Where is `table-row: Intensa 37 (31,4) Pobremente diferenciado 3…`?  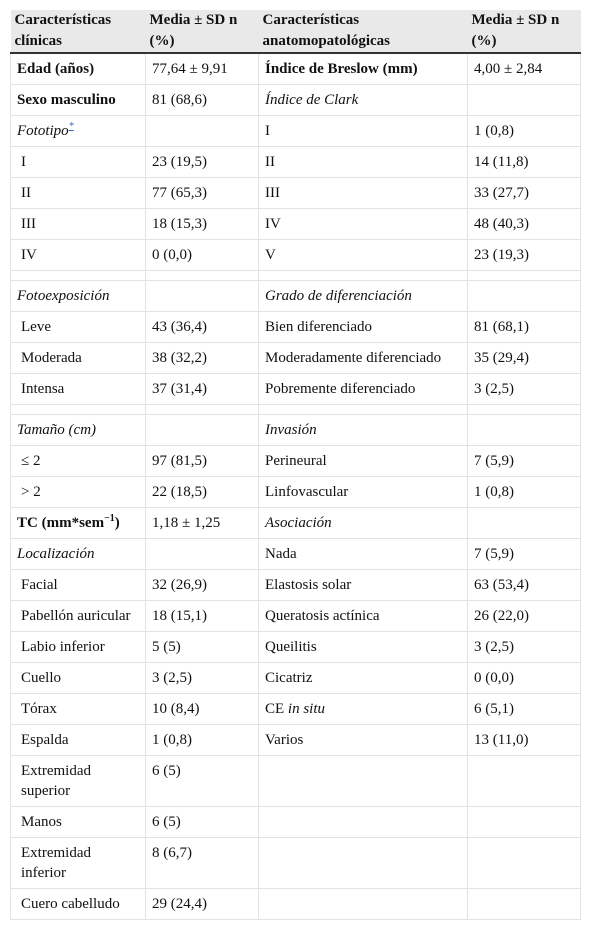
table-row: Intensa 37 (31,4) Pobremente diferenciado 3… is located at coordinates (295, 389).